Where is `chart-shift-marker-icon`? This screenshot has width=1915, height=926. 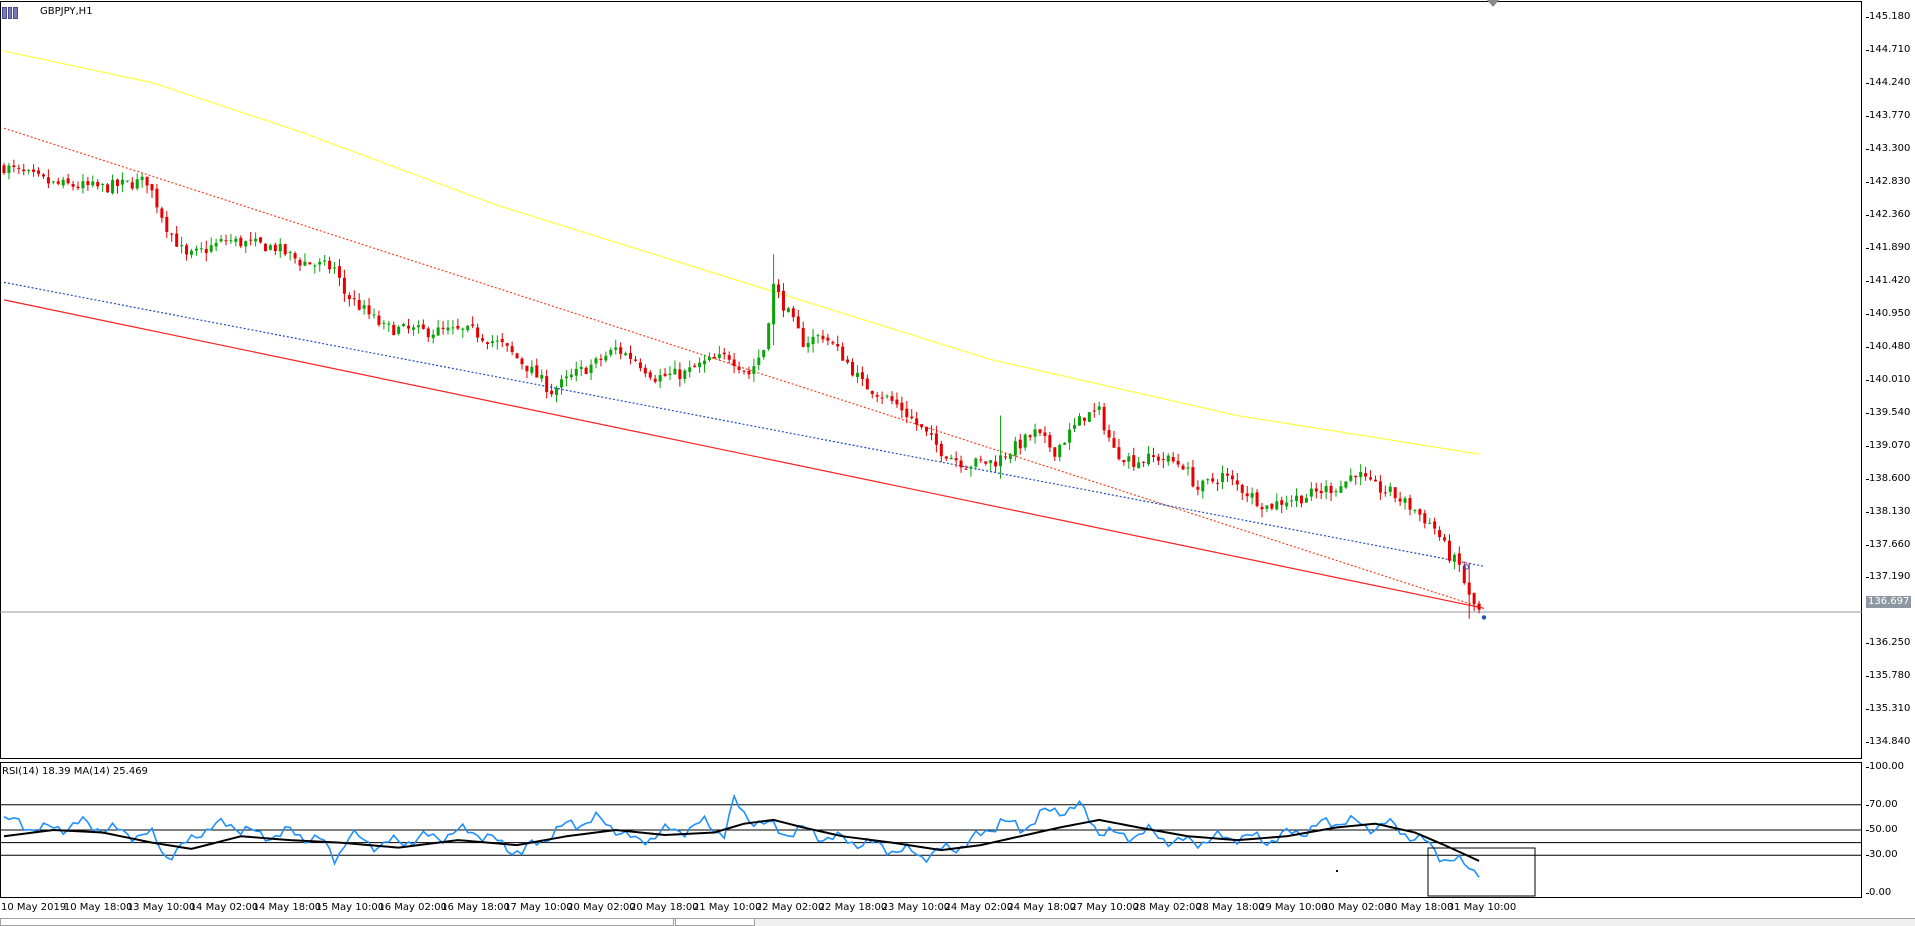
chart-shift-marker-icon is located at coordinates (1493, 3).